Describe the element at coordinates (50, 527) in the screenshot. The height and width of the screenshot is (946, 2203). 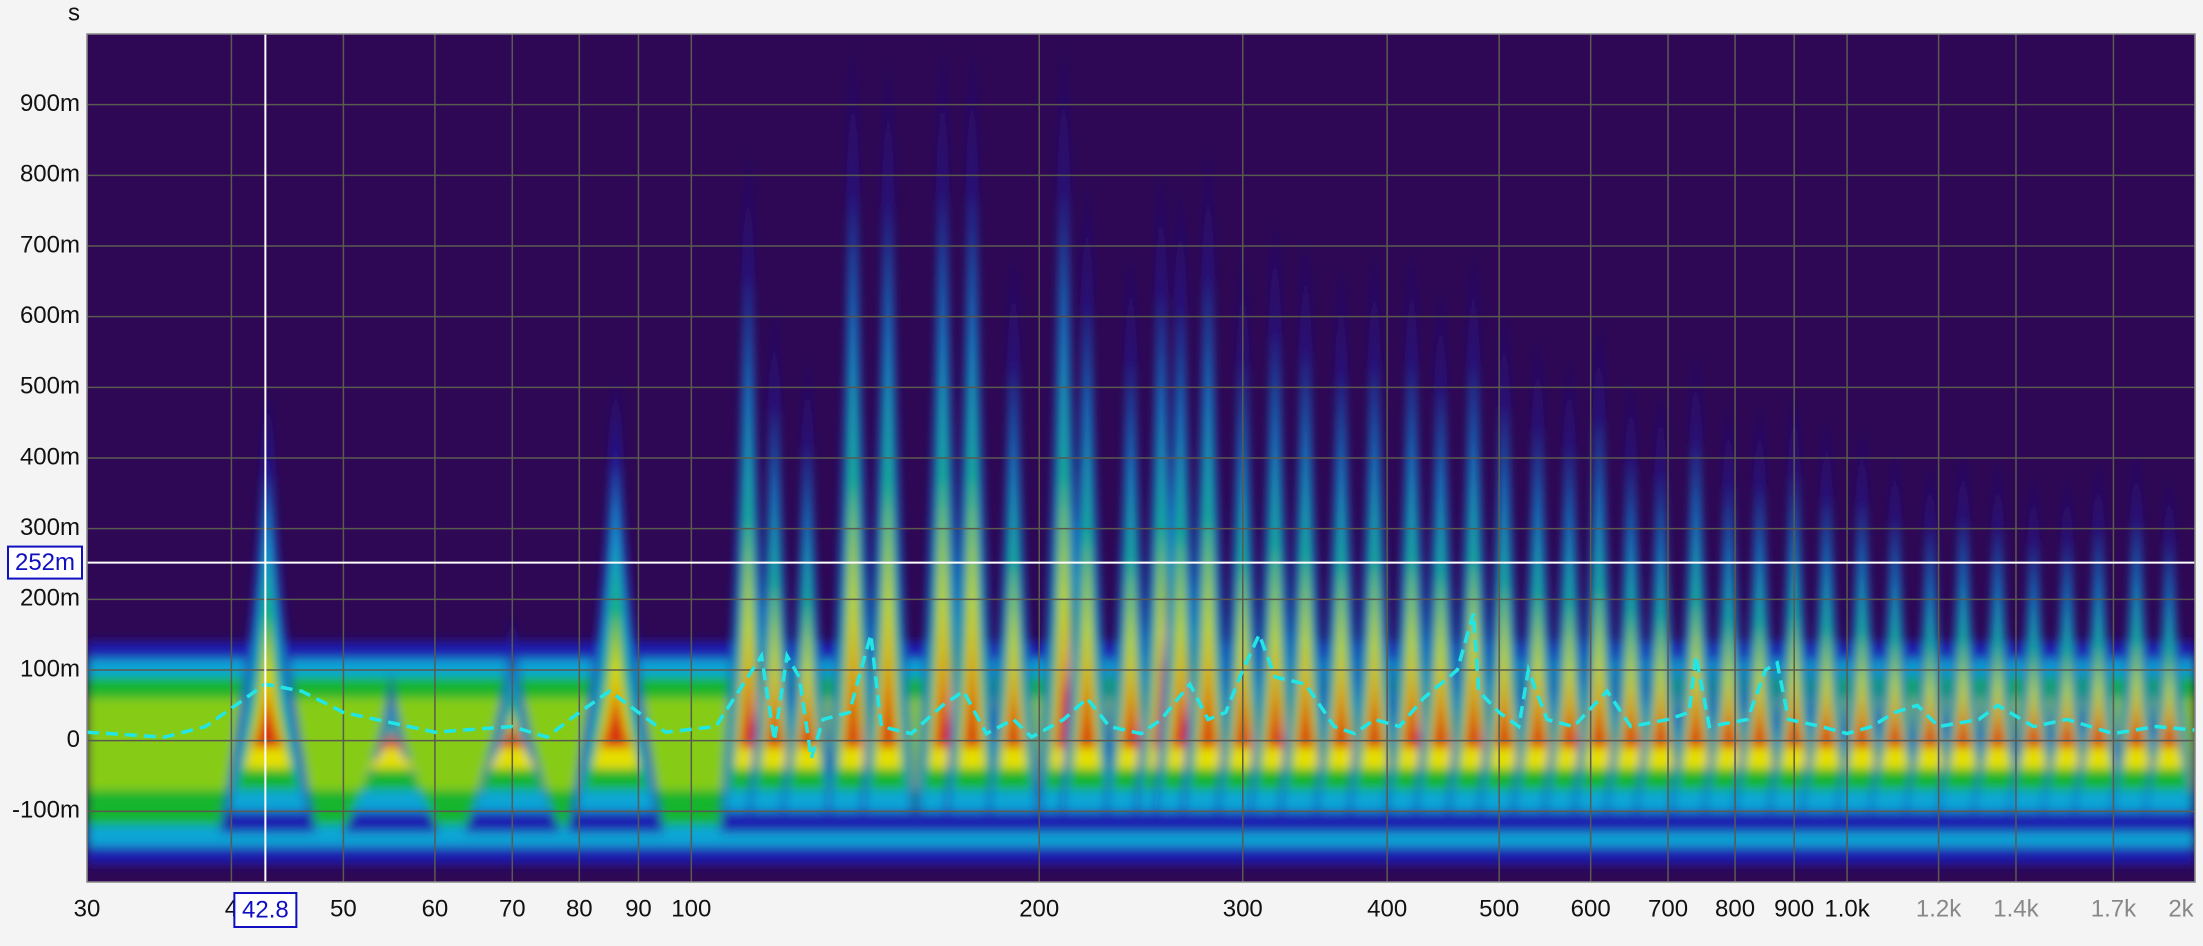
I see `y-tick-label: 300m` at that location.